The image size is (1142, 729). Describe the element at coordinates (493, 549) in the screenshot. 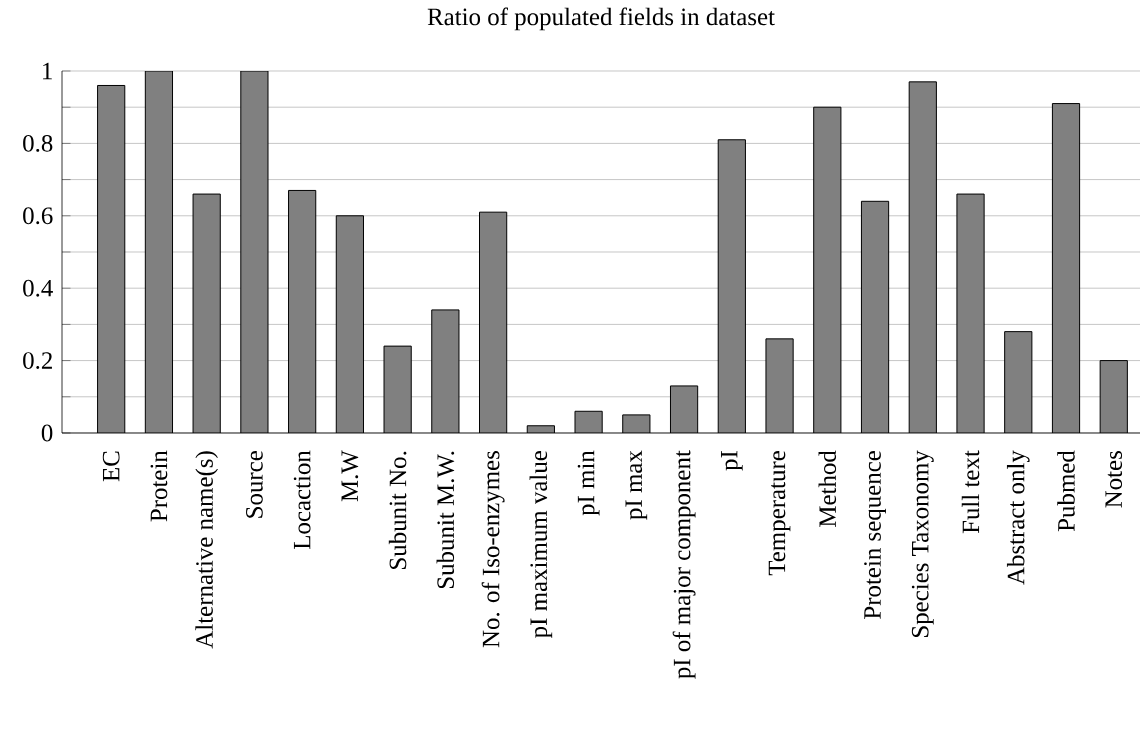

I see `x-tick-label: No. of Iso-enzymes` at that location.